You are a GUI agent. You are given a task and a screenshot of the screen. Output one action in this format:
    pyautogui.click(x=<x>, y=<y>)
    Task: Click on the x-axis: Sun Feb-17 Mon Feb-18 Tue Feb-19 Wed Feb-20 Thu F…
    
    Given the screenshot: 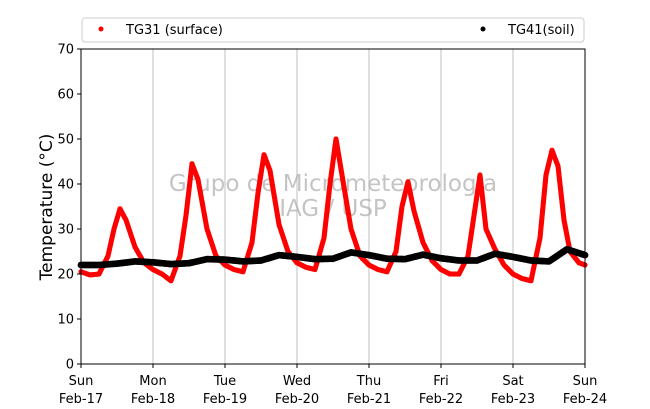 What is the action you would take?
    pyautogui.click(x=333, y=385)
    